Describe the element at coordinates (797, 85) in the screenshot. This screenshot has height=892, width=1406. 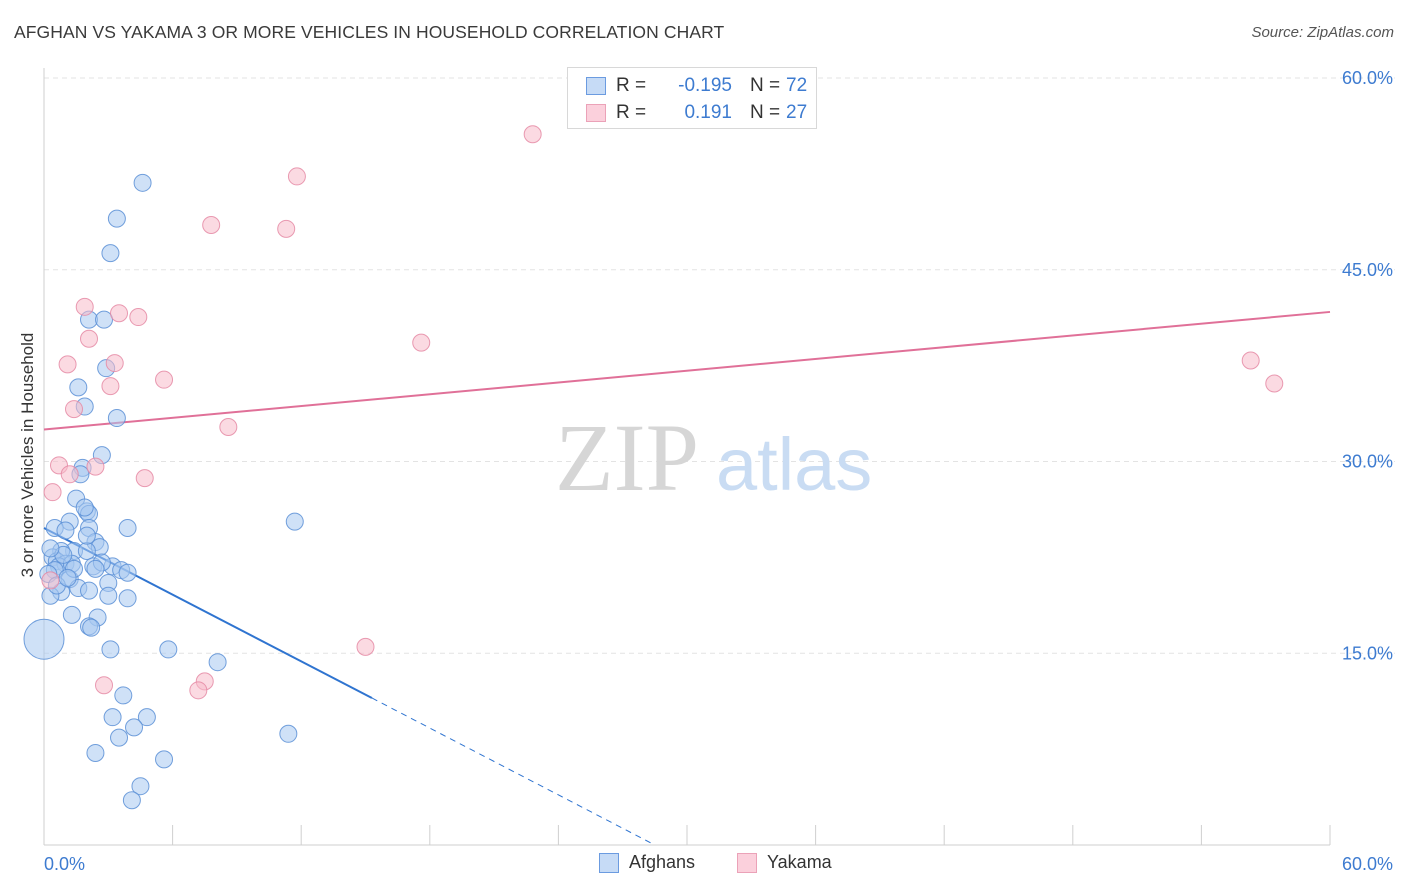
I see `n-value-afghans: 72` at that location.